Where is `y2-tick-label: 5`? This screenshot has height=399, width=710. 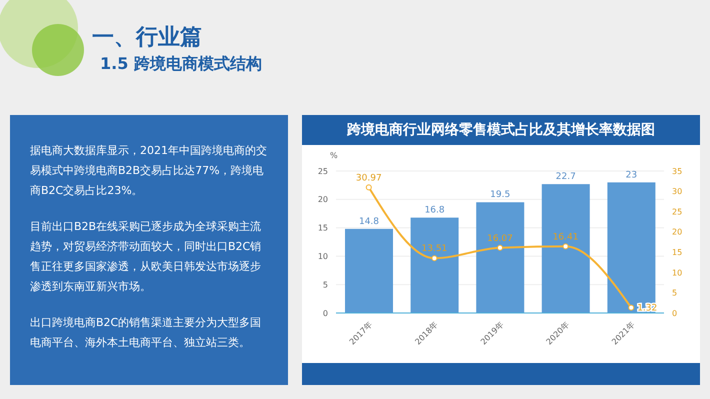 y2-tick-label: 5 is located at coordinates (675, 293).